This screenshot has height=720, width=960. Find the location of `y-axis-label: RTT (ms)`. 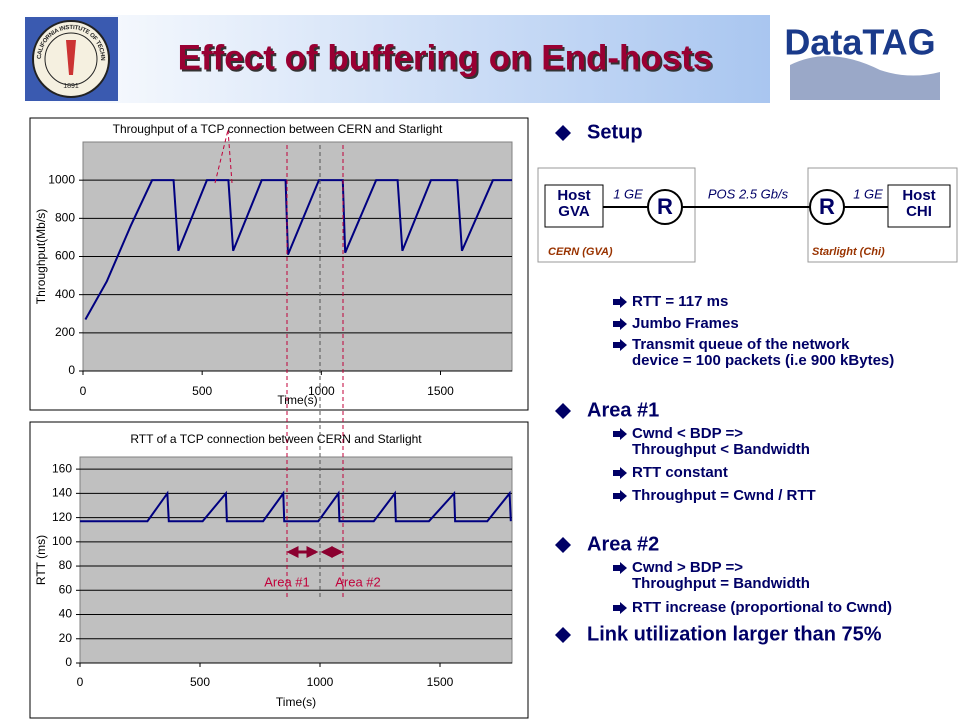

y-axis-label: RTT (ms) is located at coordinates (41, 560).